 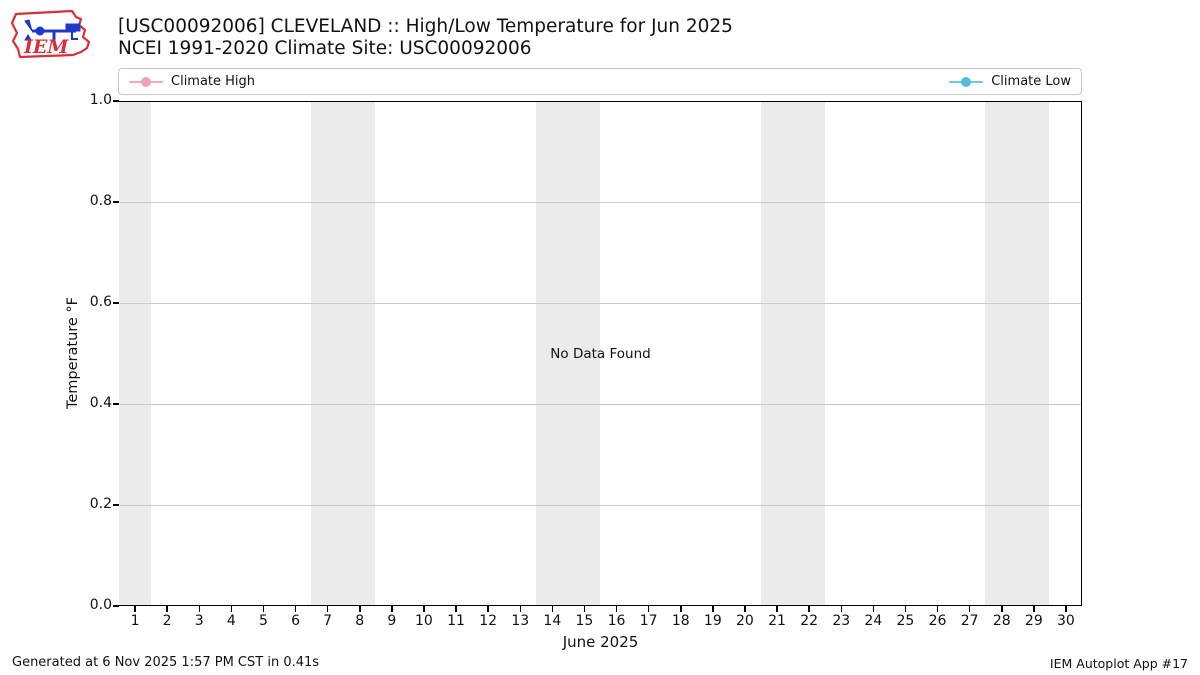 What do you see at coordinates (135, 621) in the screenshot?
I see `x-tick-label: 1` at bounding box center [135, 621].